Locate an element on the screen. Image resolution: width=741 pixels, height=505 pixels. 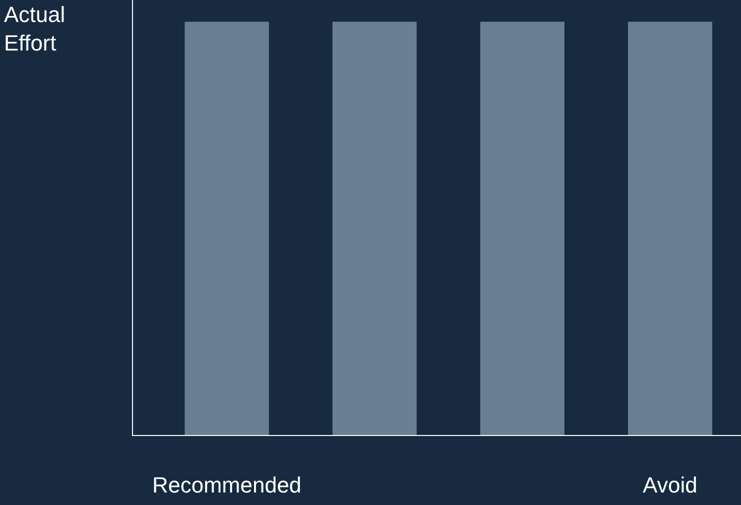
x-tick-label: Avoid is located at coordinates (670, 485).